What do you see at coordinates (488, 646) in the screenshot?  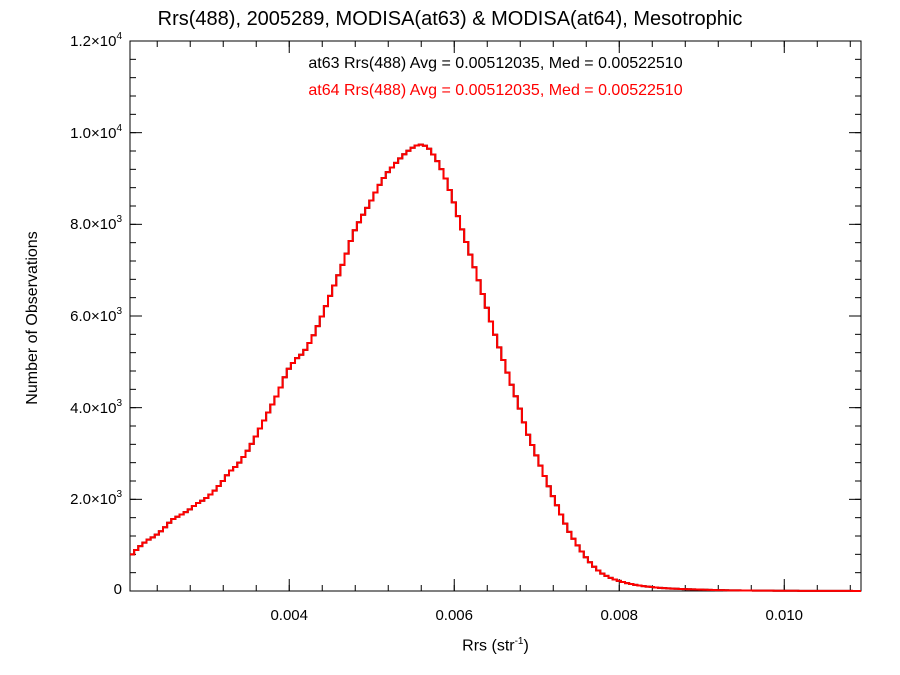 I see `x-axis-label-base: Rrs (str` at bounding box center [488, 646].